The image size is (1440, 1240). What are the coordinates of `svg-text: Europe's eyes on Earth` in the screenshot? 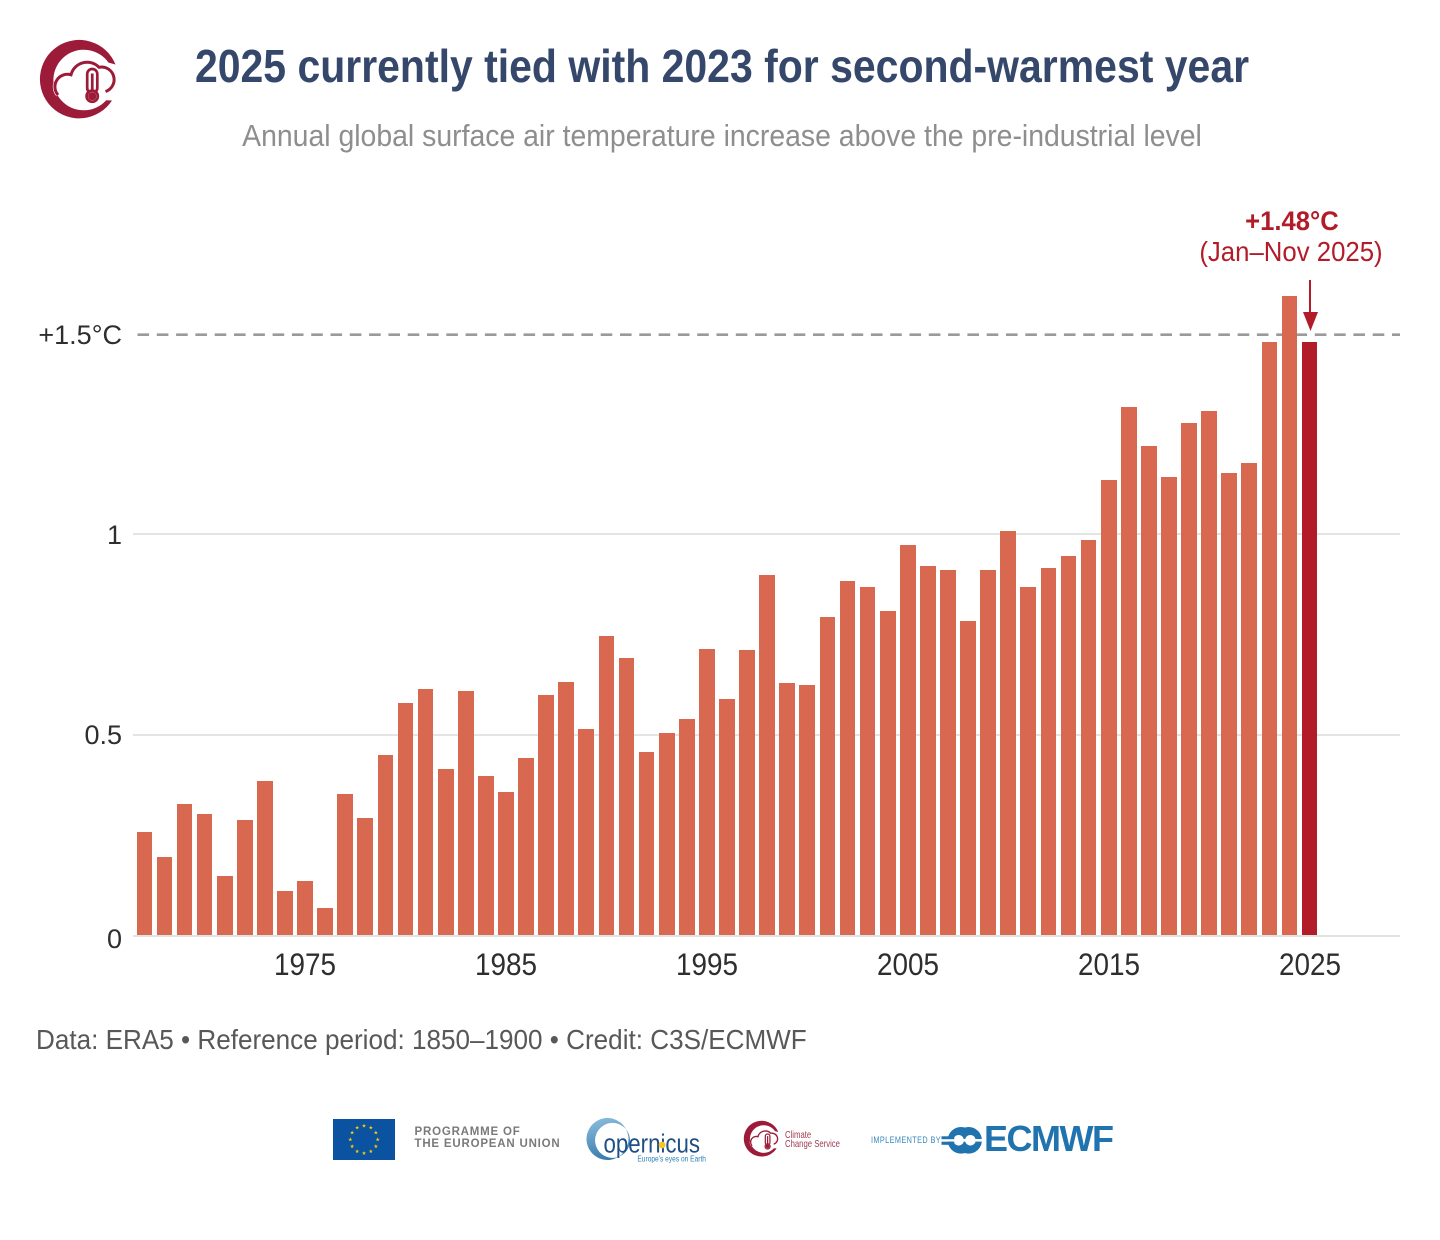 It's located at (671, 1159).